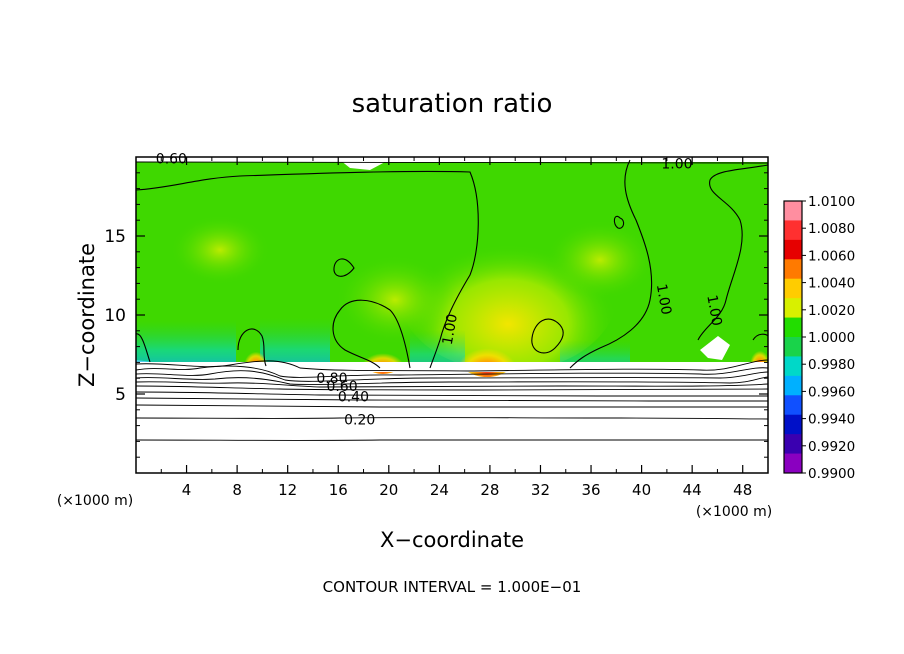 The image size is (904, 654). Describe the element at coordinates (641, 490) in the screenshot. I see `x-tick-label: 40` at that location.